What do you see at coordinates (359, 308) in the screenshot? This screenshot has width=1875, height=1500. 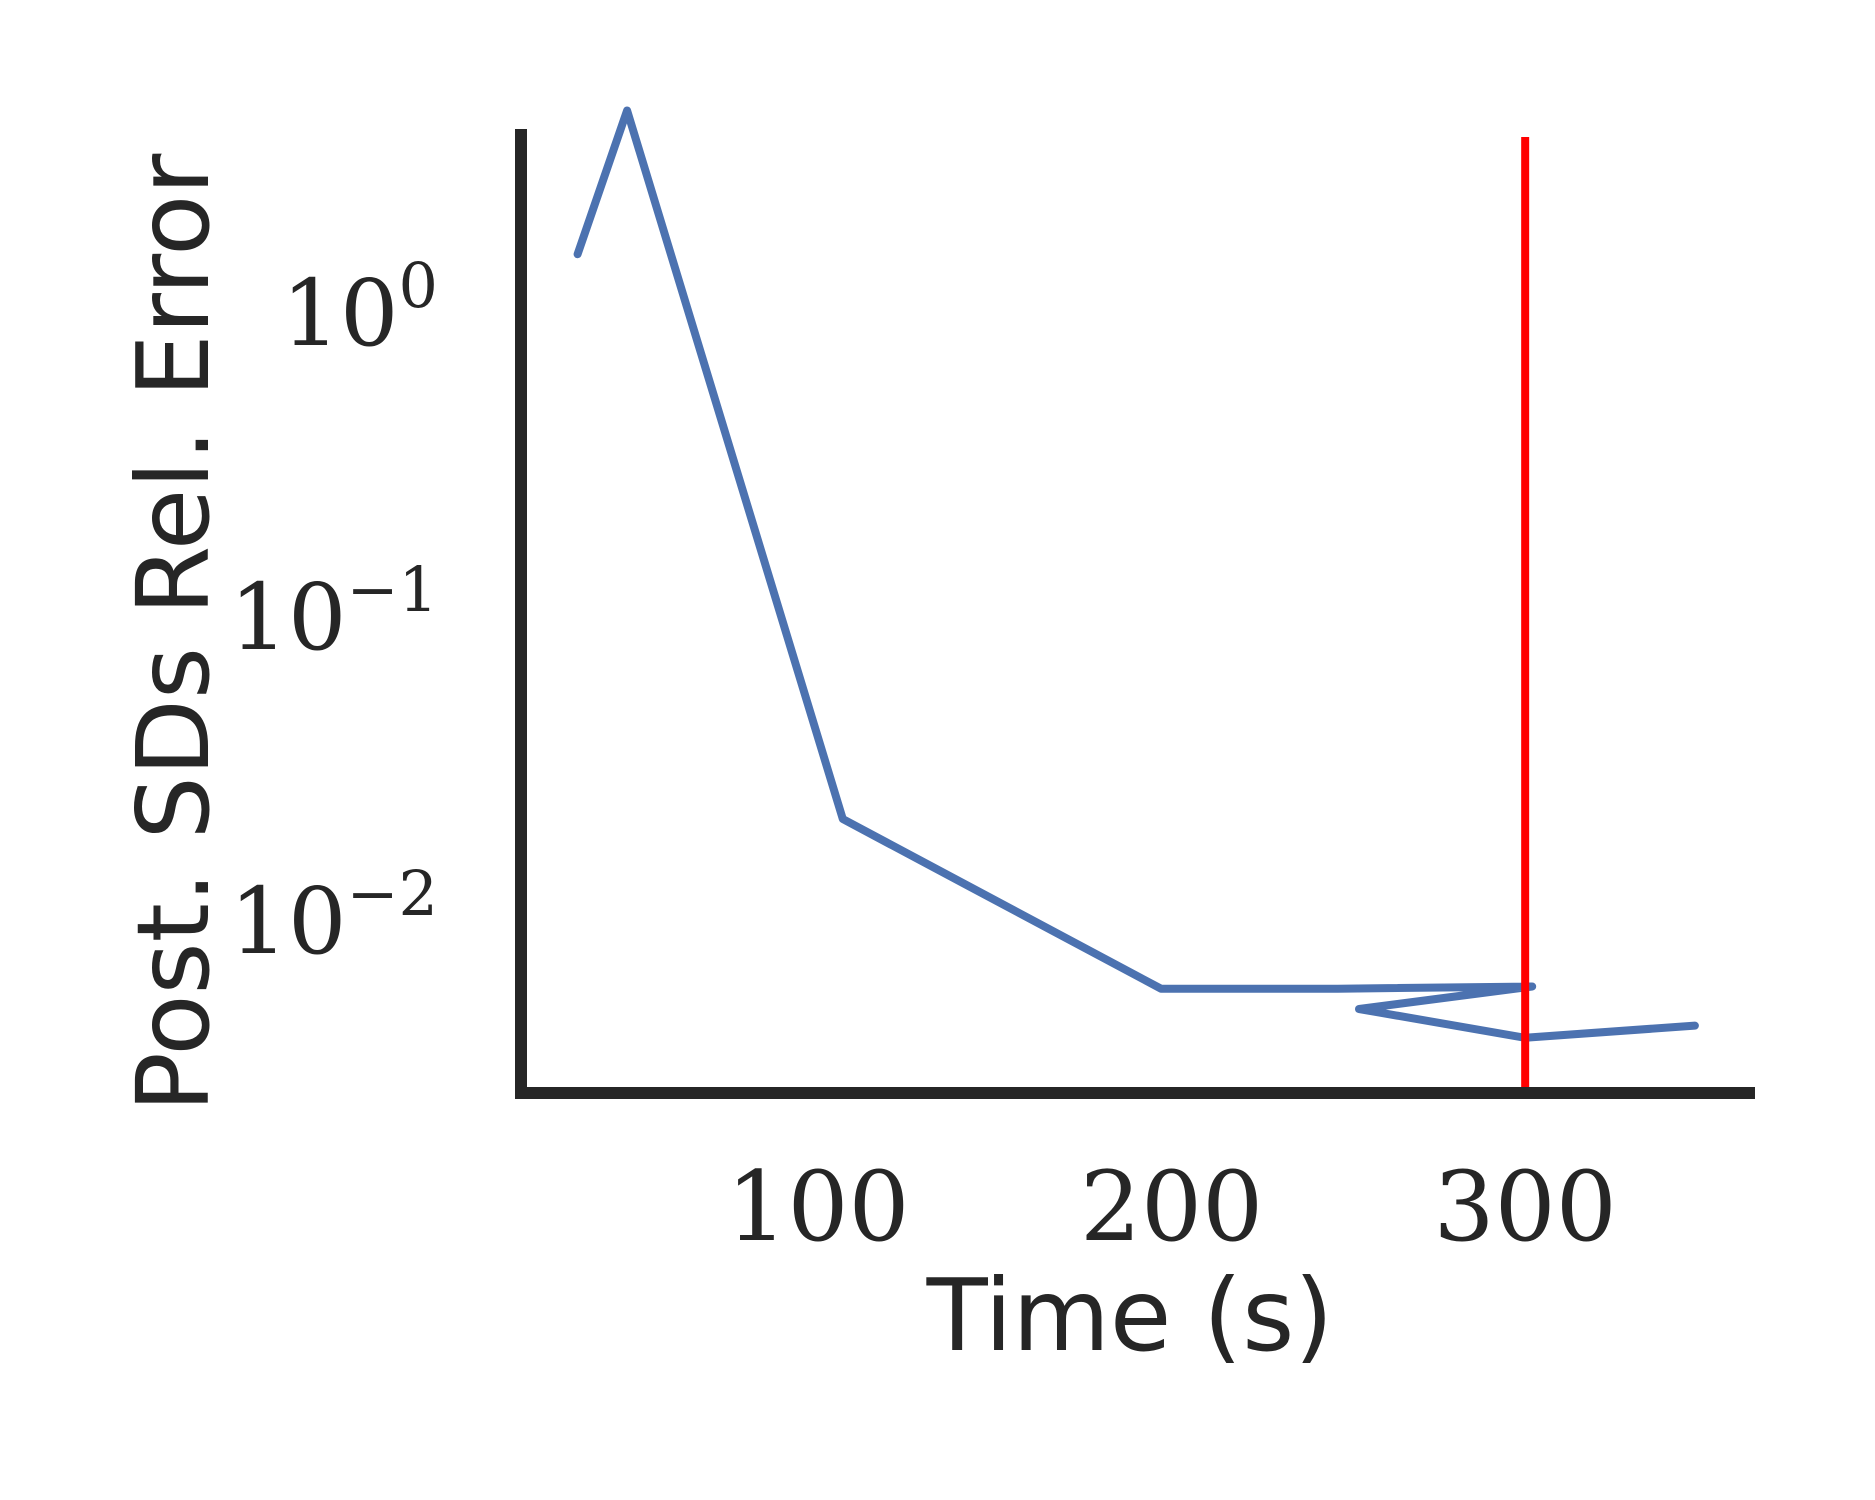 I see `y-tick-label: 10⁰` at bounding box center [359, 308].